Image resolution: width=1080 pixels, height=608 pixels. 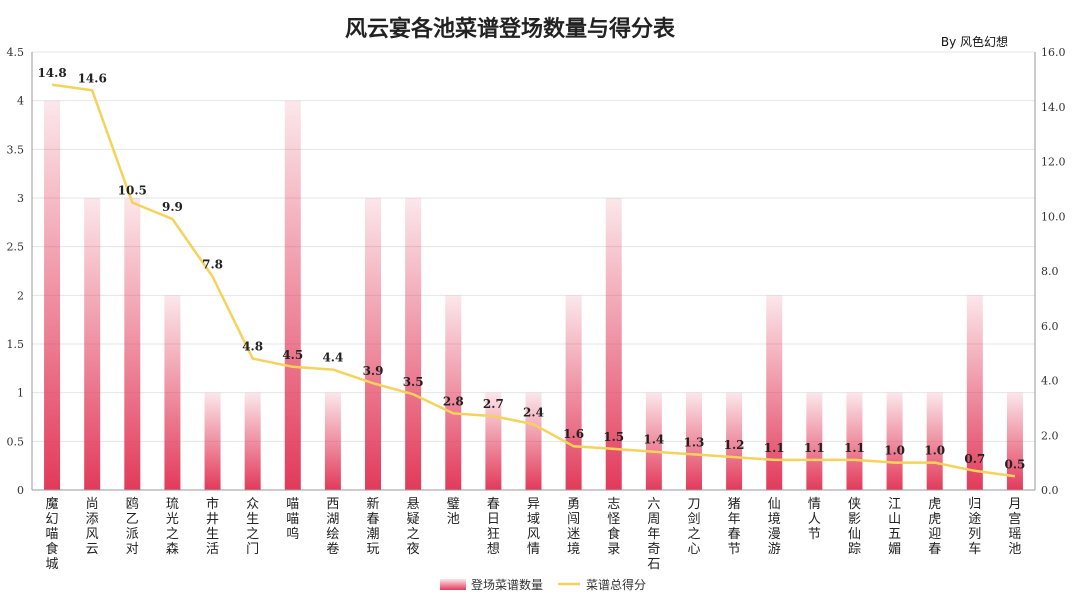 What do you see at coordinates (16, 149) in the screenshot?
I see `y-left-tick-label: 3.5` at bounding box center [16, 149].